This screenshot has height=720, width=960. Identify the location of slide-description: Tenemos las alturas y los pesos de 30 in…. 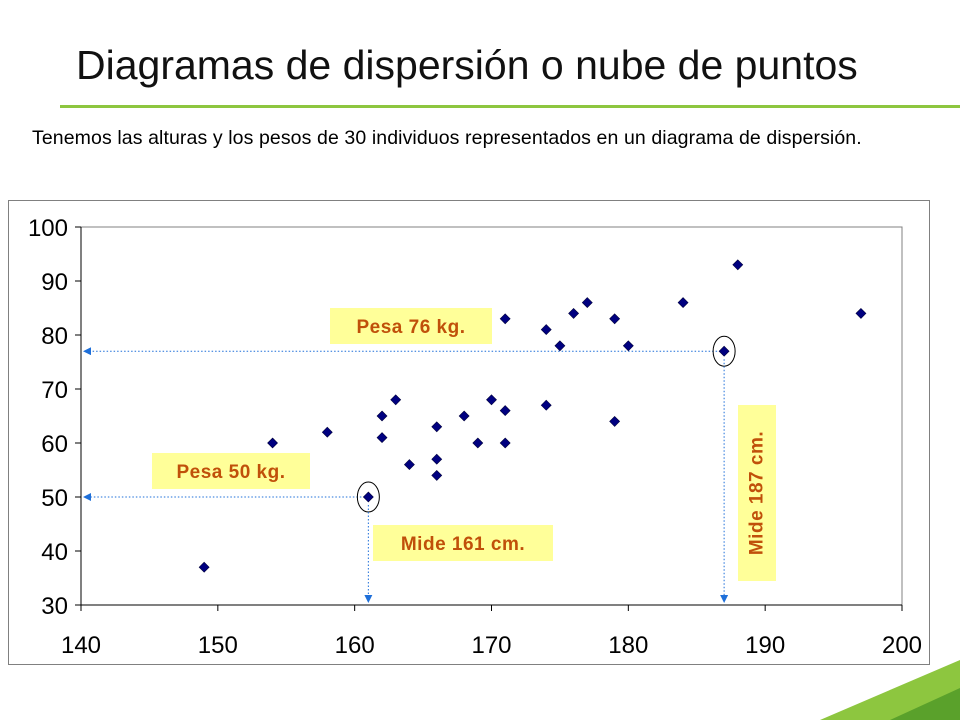
(447, 138).